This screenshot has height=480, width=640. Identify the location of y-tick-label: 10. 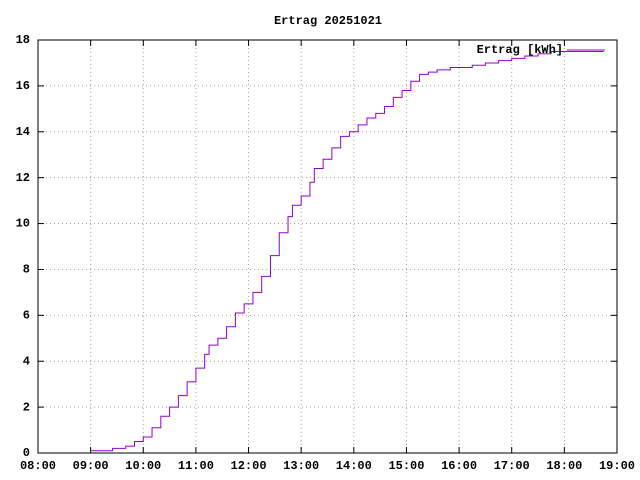
(23, 224).